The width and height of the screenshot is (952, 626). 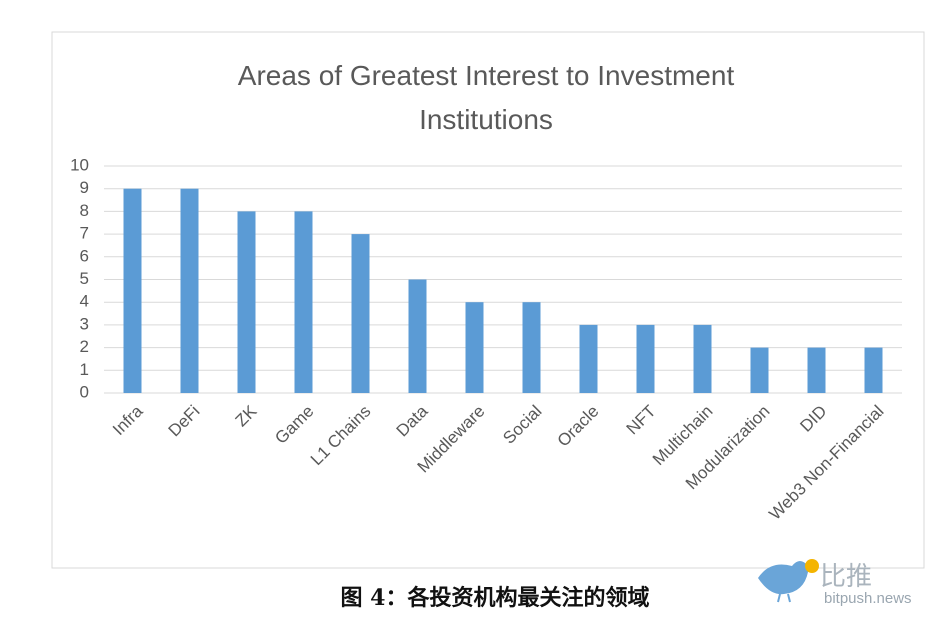 I want to click on caption: 图 4：各投资机构最关注的领域, so click(x=495, y=598).